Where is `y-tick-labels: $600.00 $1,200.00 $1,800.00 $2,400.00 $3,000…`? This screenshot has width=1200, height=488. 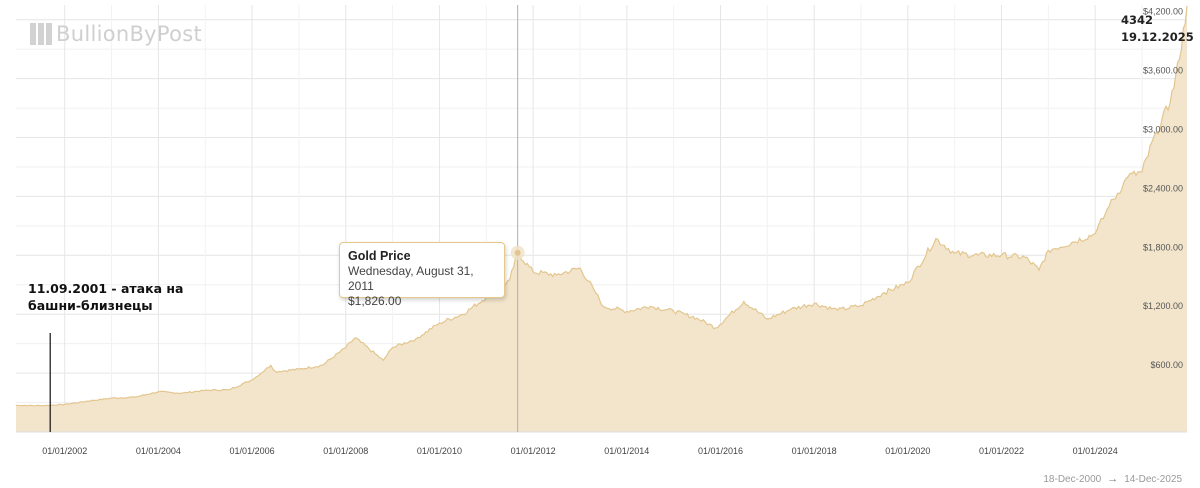
y-tick-labels: $600.00 $1,200.00 $1,800.00 $2,400.00 $3,000… is located at coordinates (1163, 188).